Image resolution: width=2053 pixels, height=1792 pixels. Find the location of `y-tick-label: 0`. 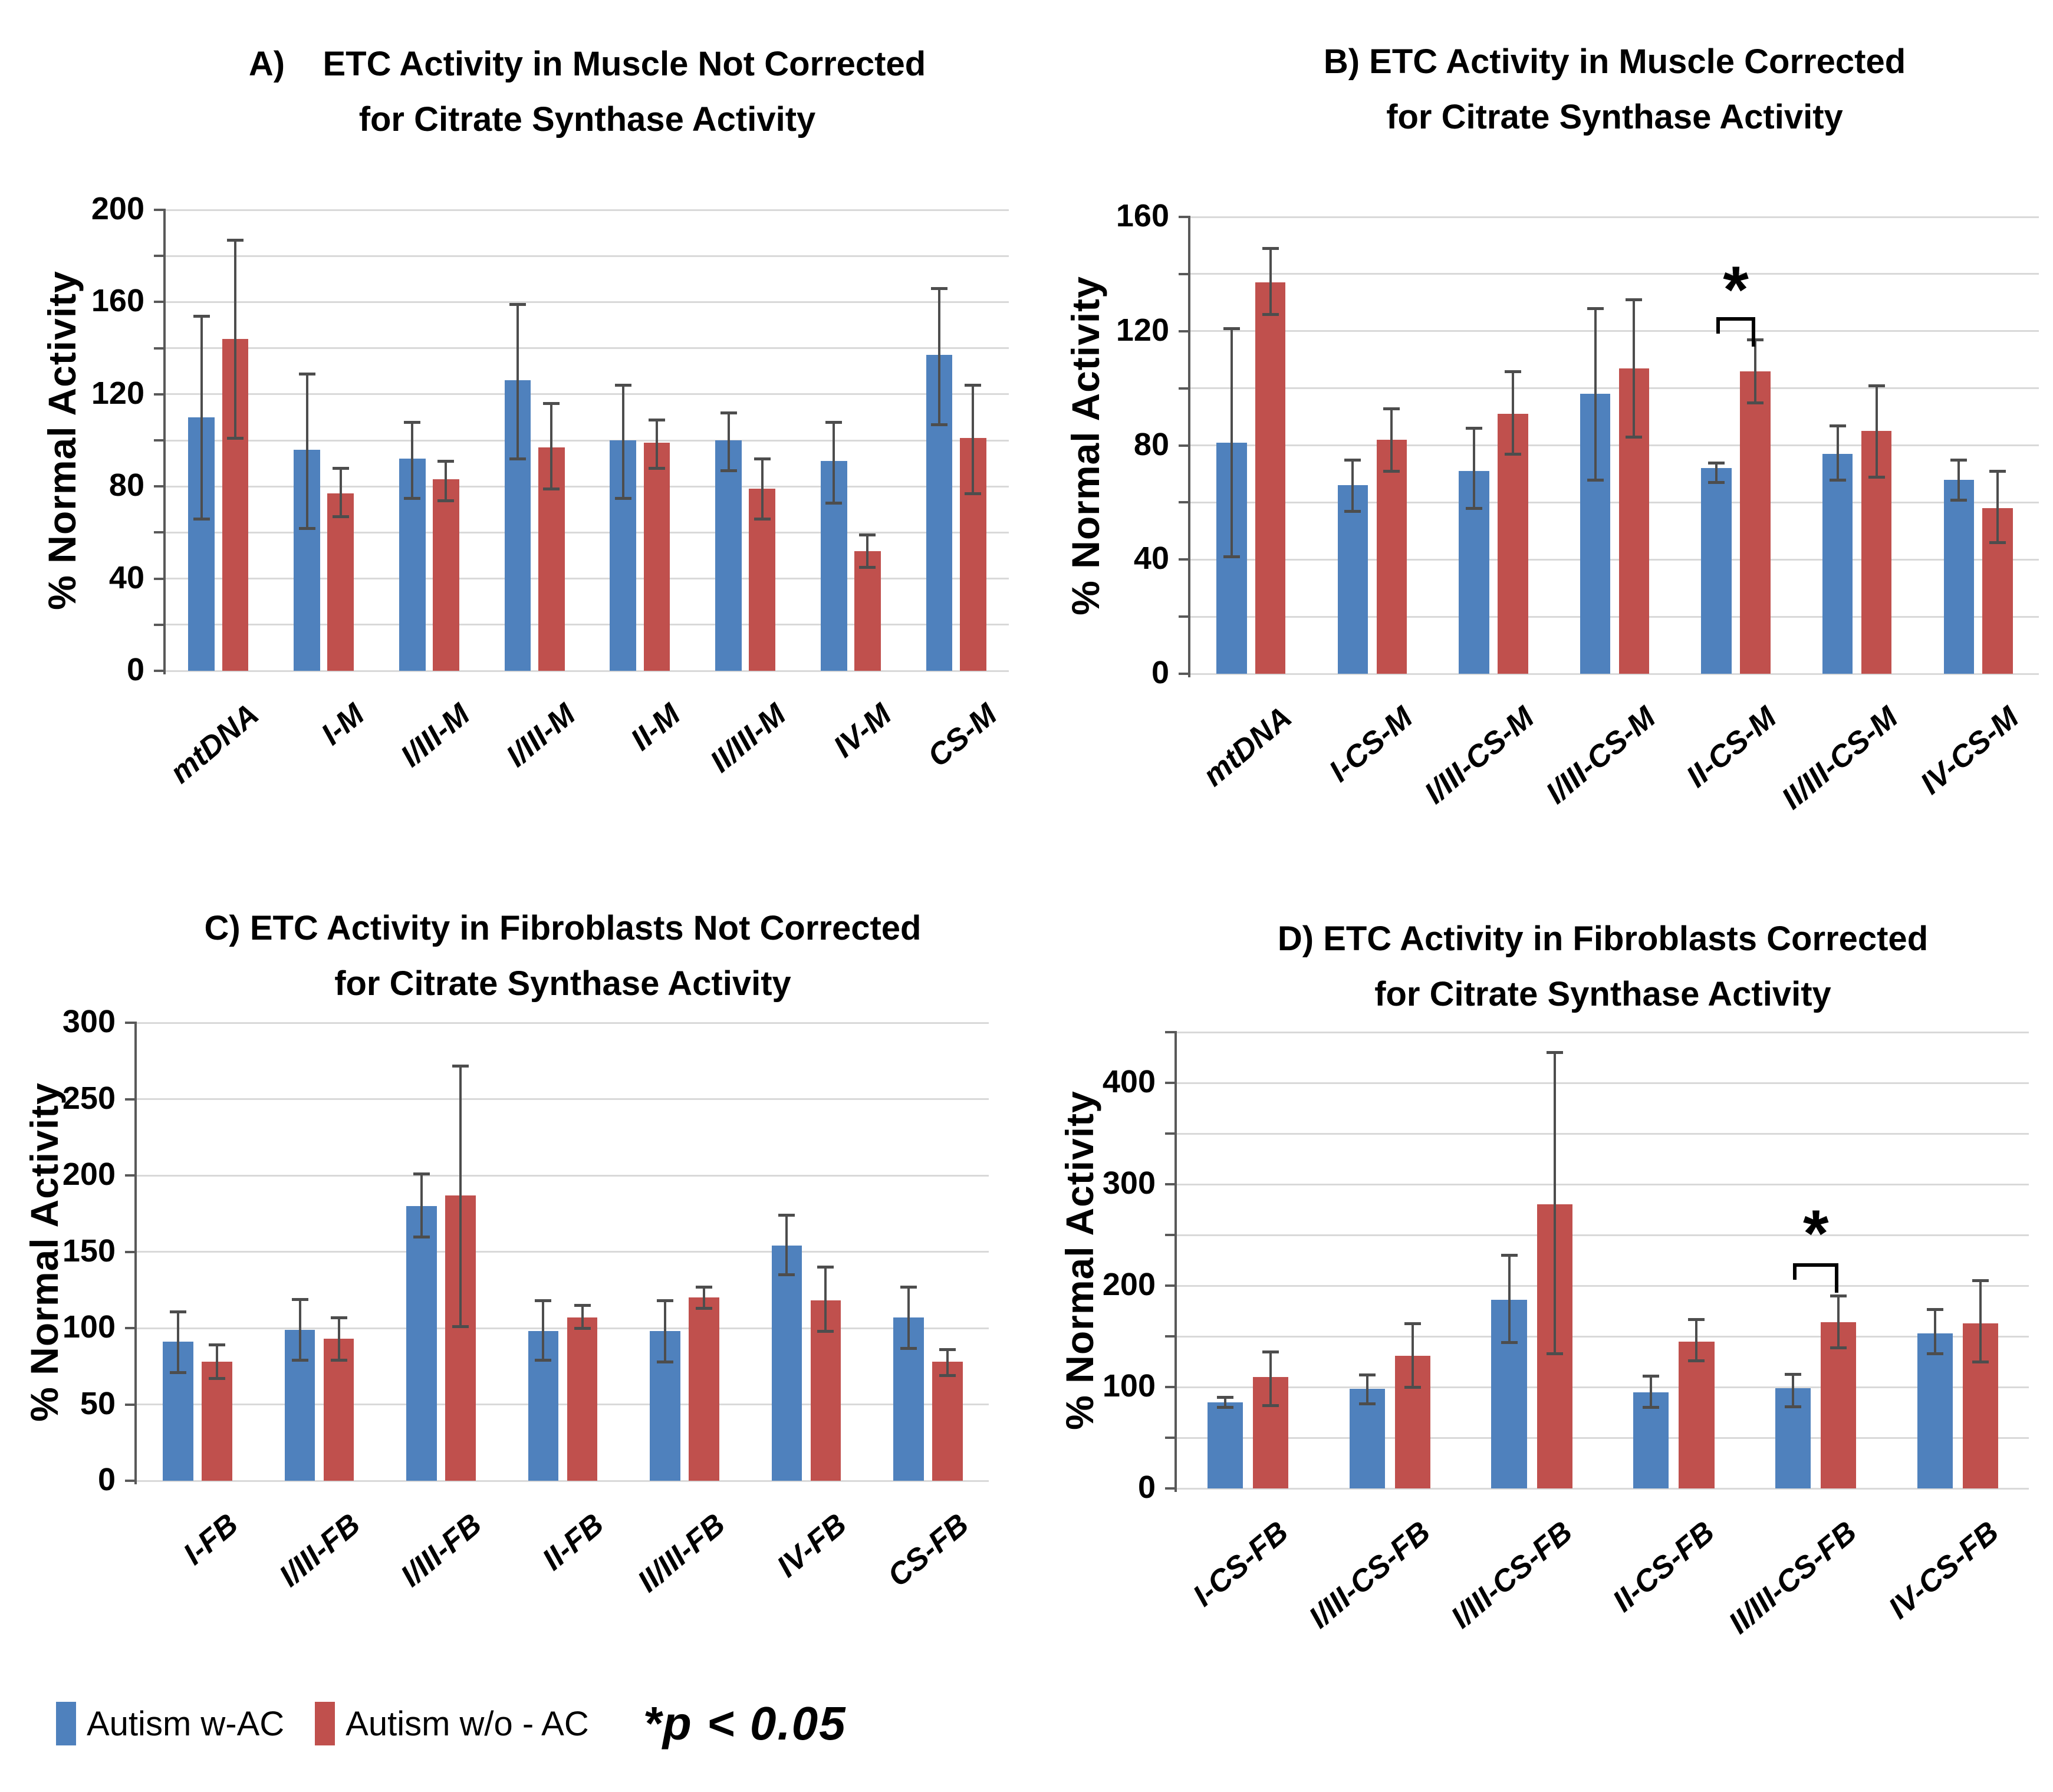

y-tick-label: 0 is located at coordinates (135, 669).